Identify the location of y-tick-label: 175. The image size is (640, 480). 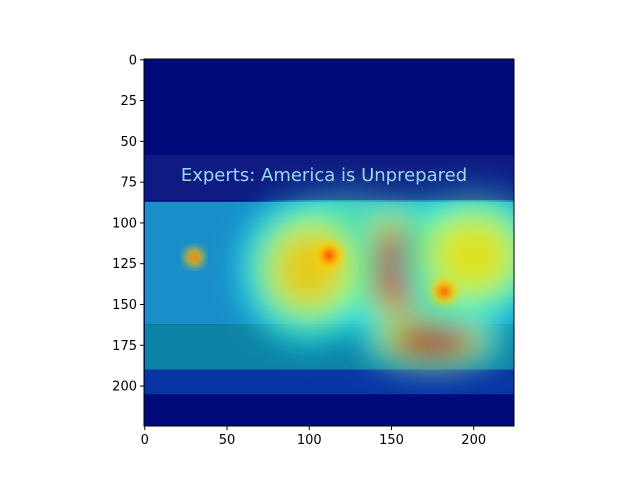
(124, 346).